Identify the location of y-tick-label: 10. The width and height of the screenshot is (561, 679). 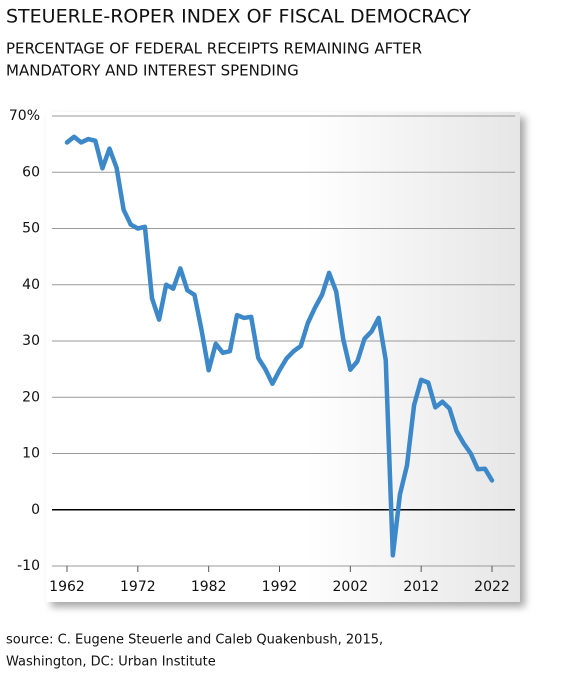
(31, 454).